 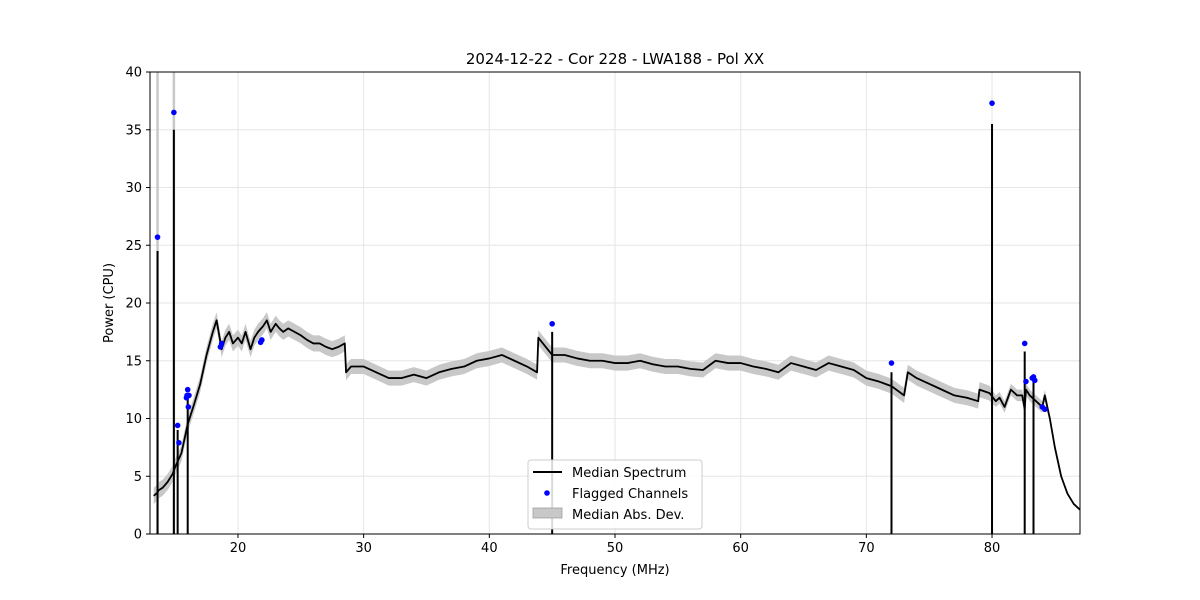 What do you see at coordinates (138, 477) in the screenshot?
I see `y-tick-label: 5` at bounding box center [138, 477].